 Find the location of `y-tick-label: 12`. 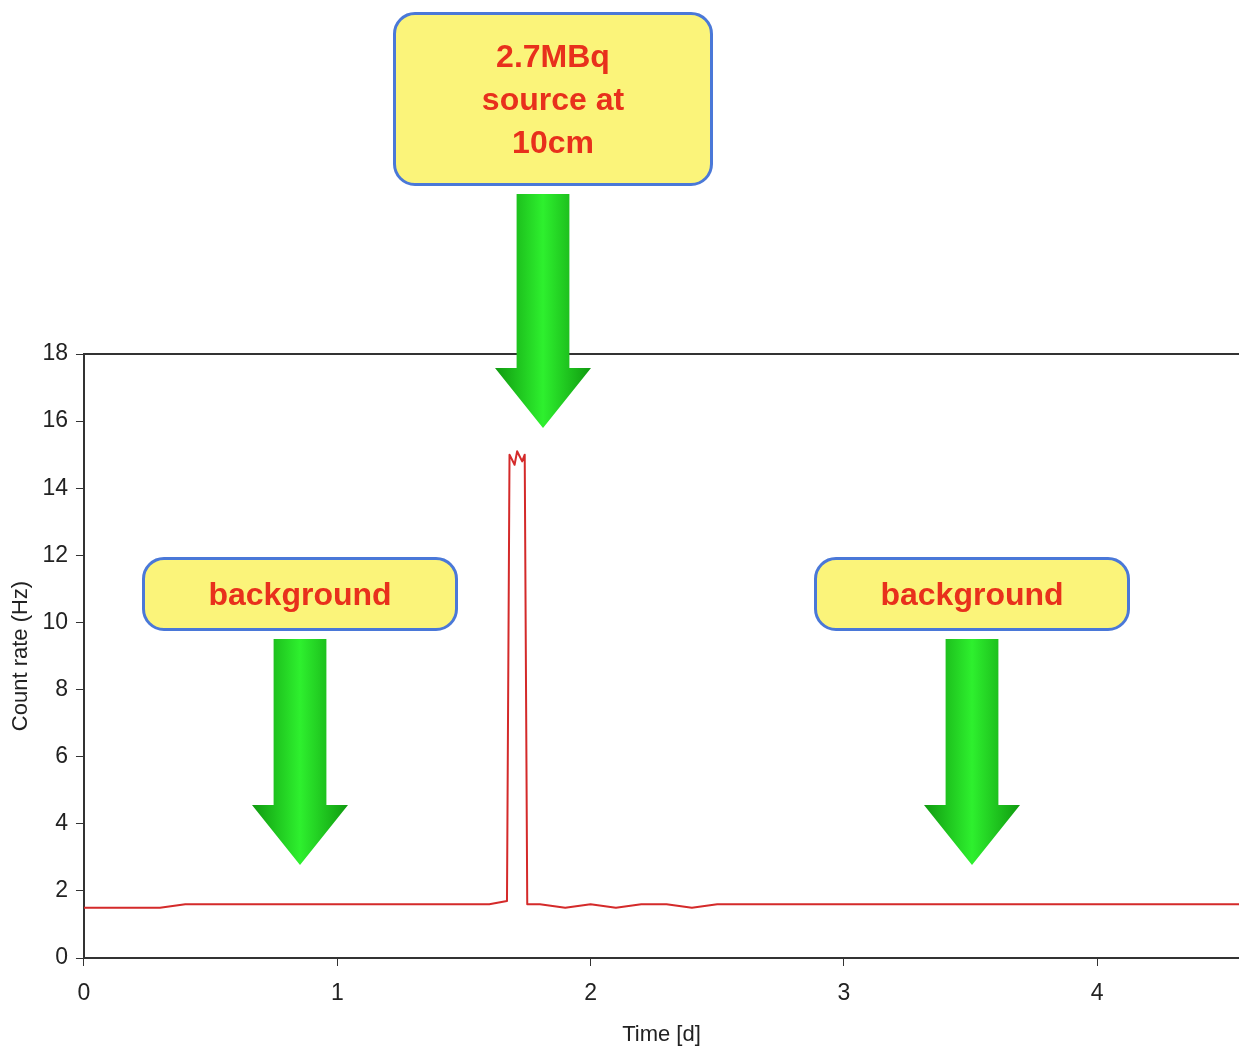

y-tick-label: 12 is located at coordinates (55, 553).